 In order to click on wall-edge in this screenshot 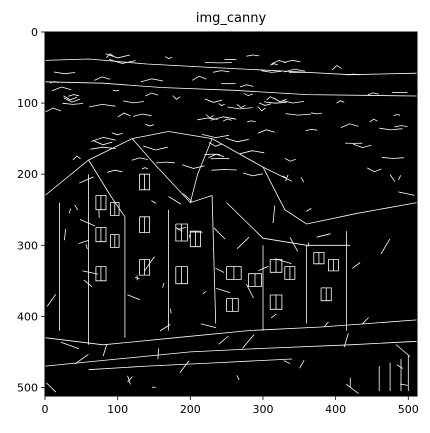, I will do `click(214, 259)`.